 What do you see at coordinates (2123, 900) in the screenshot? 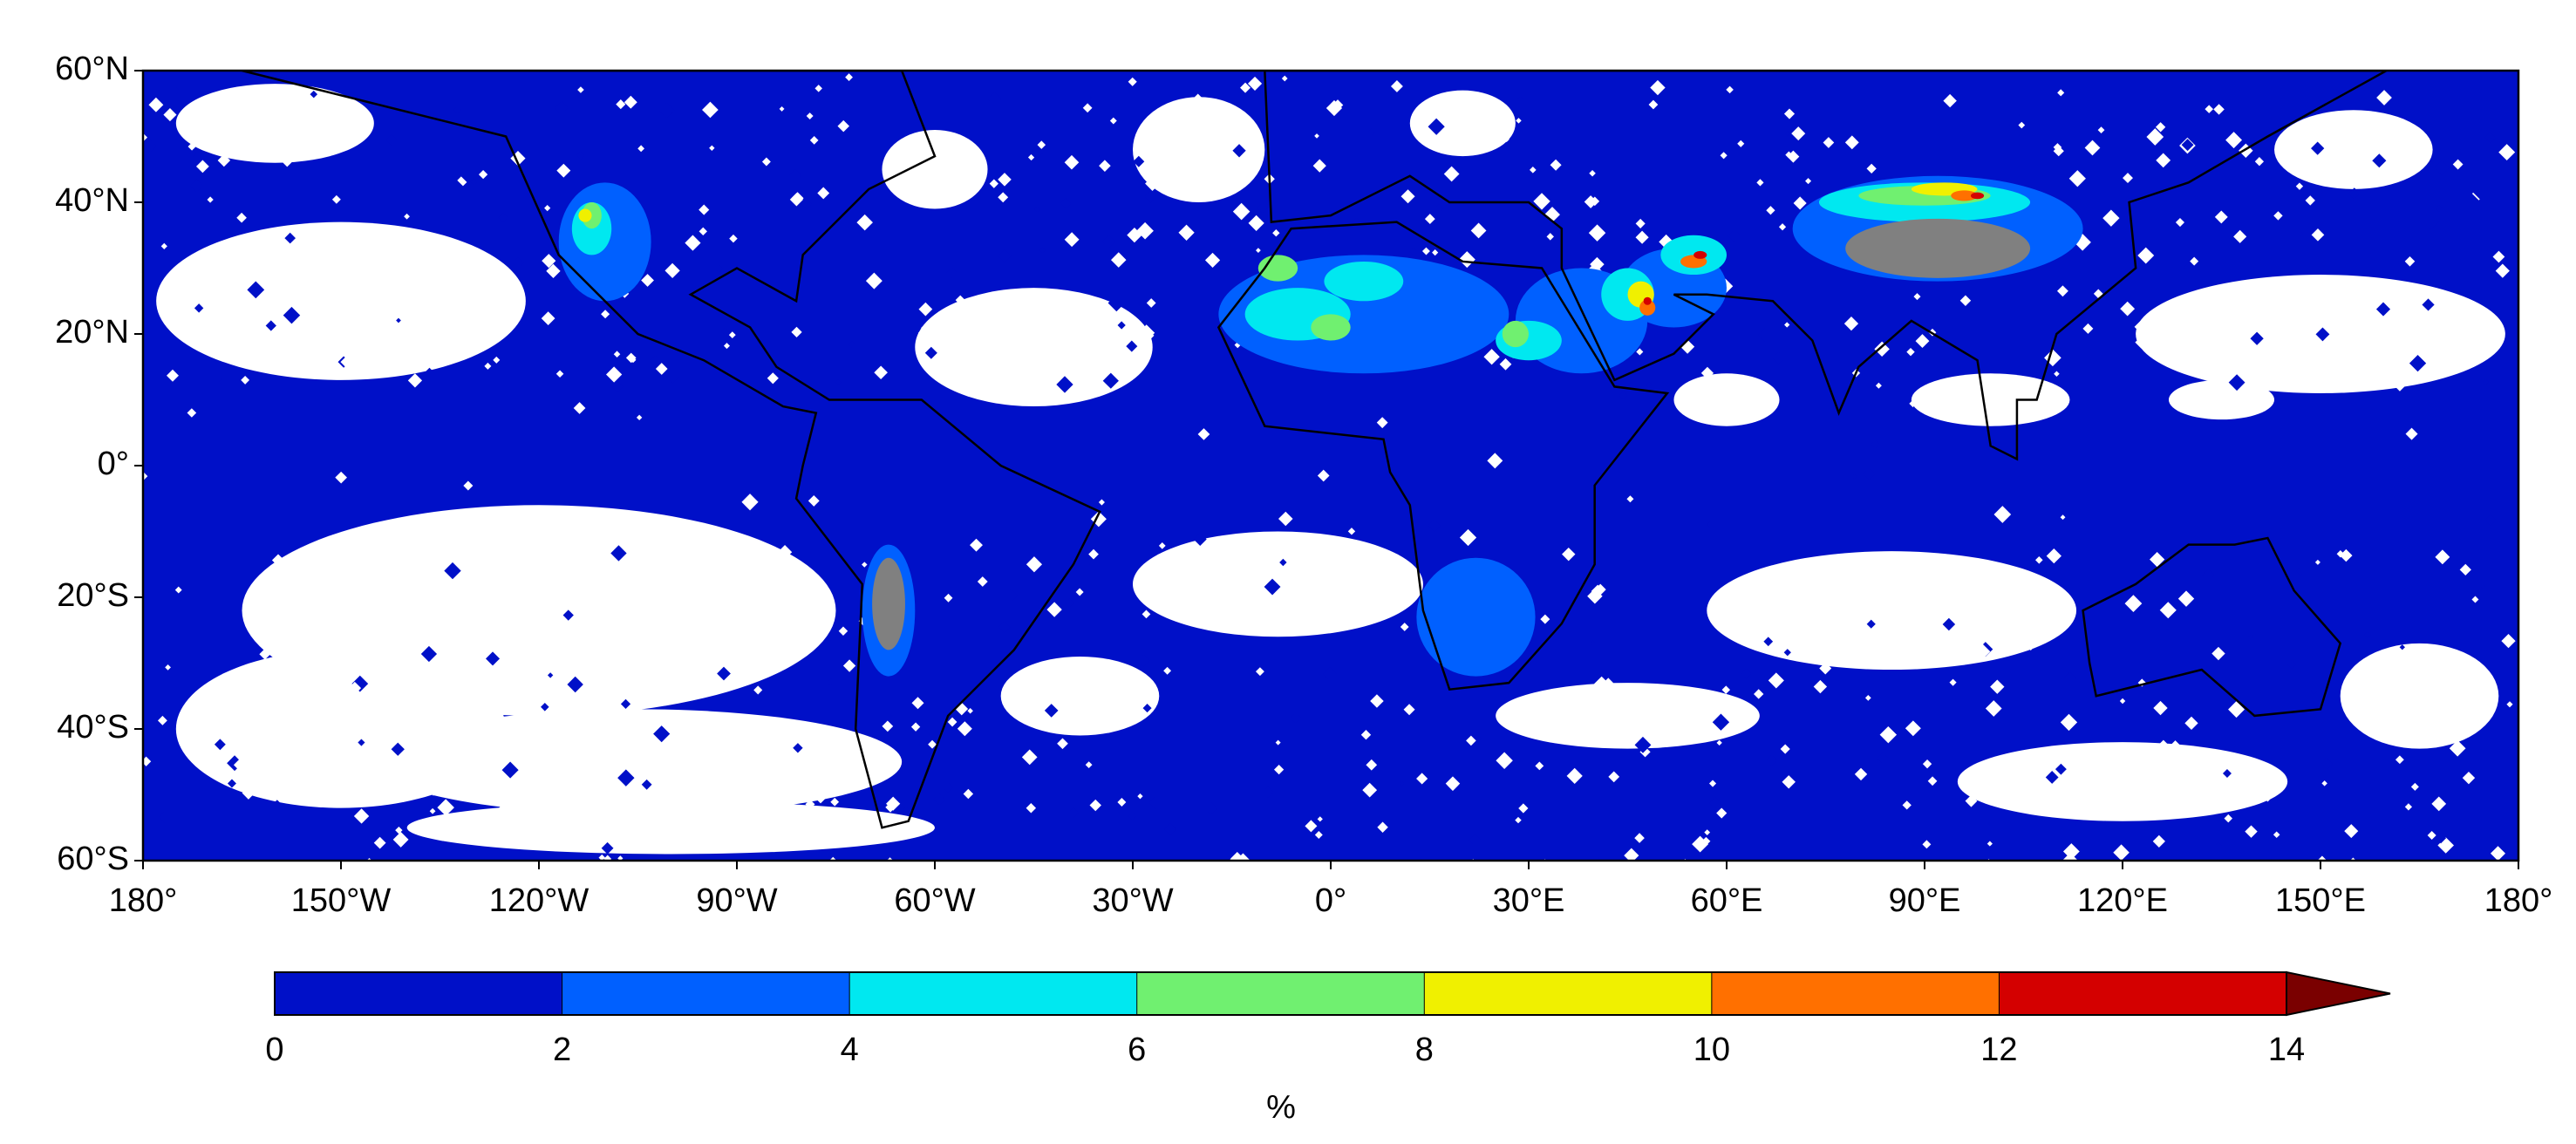
I see `x-tick-label: 120°E` at bounding box center [2123, 900].